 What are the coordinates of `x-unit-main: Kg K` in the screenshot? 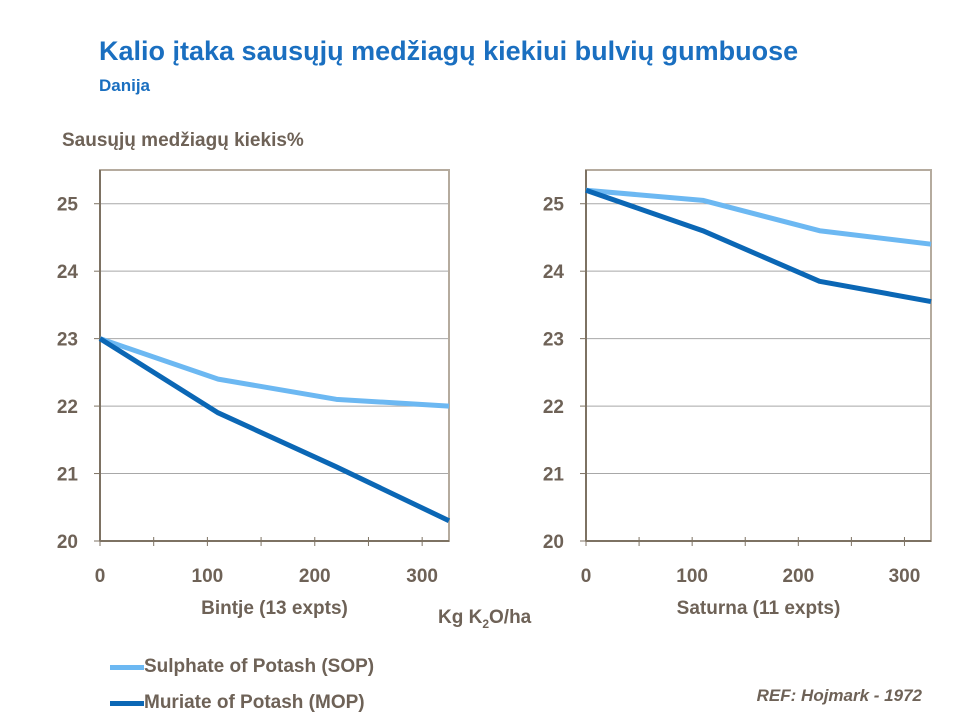 It's located at (460, 617).